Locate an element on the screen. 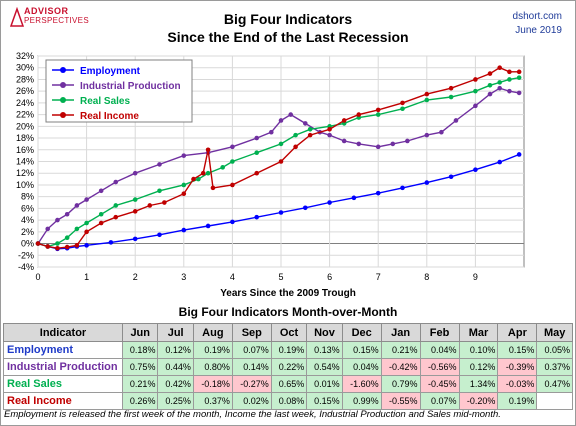 The height and width of the screenshot is (426, 576). table-cell: 0.05% is located at coordinates (554, 350).